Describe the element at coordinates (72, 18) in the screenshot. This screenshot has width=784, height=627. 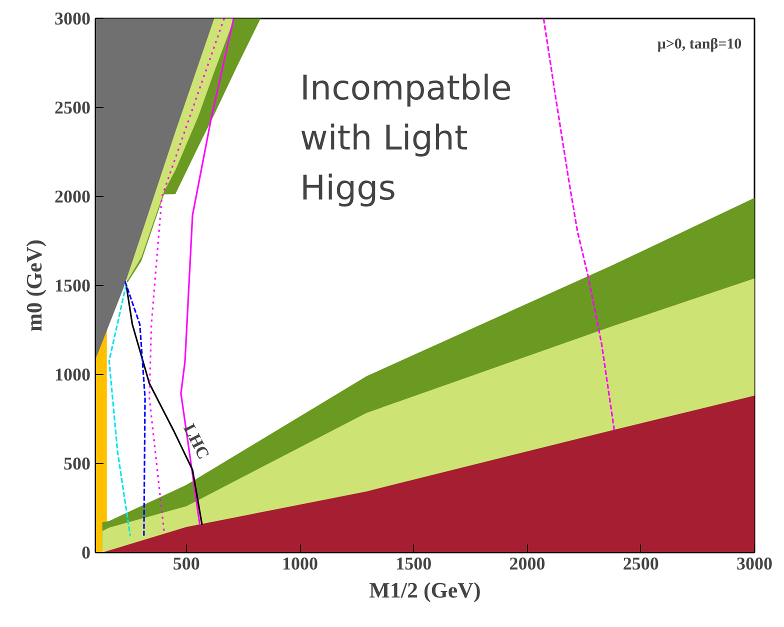
I see `y-tick-label: 3000` at that location.